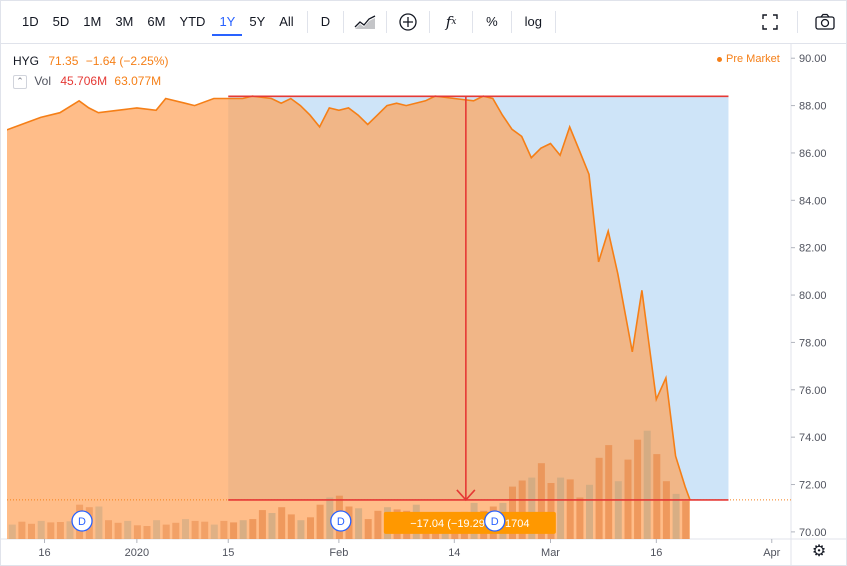  Describe the element at coordinates (813, 201) in the screenshot. I see `y-tick-label: 84.00` at that location.